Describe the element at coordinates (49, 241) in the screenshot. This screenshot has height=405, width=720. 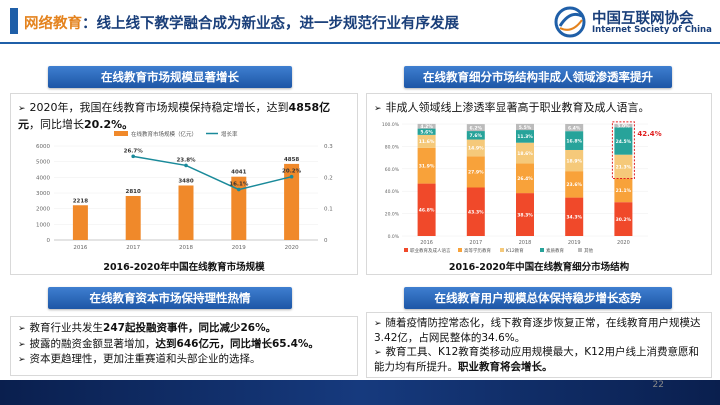
I see `y-tick-label: 0` at that location.